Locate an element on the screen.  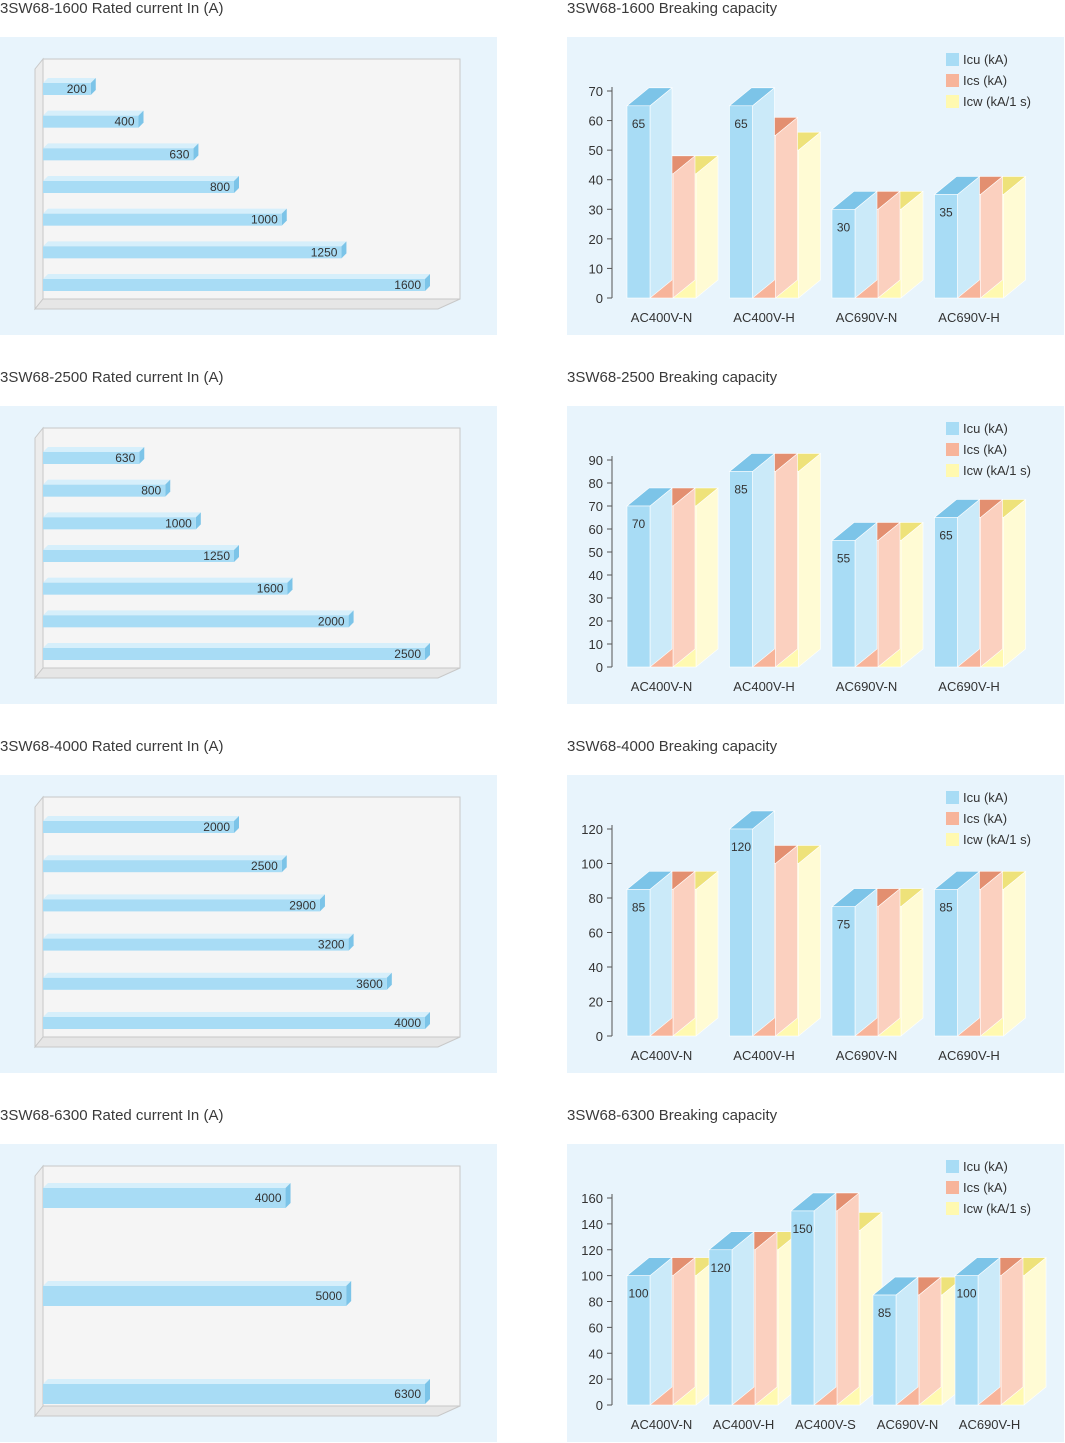
data-label: 800 is located at coordinates (220, 187).